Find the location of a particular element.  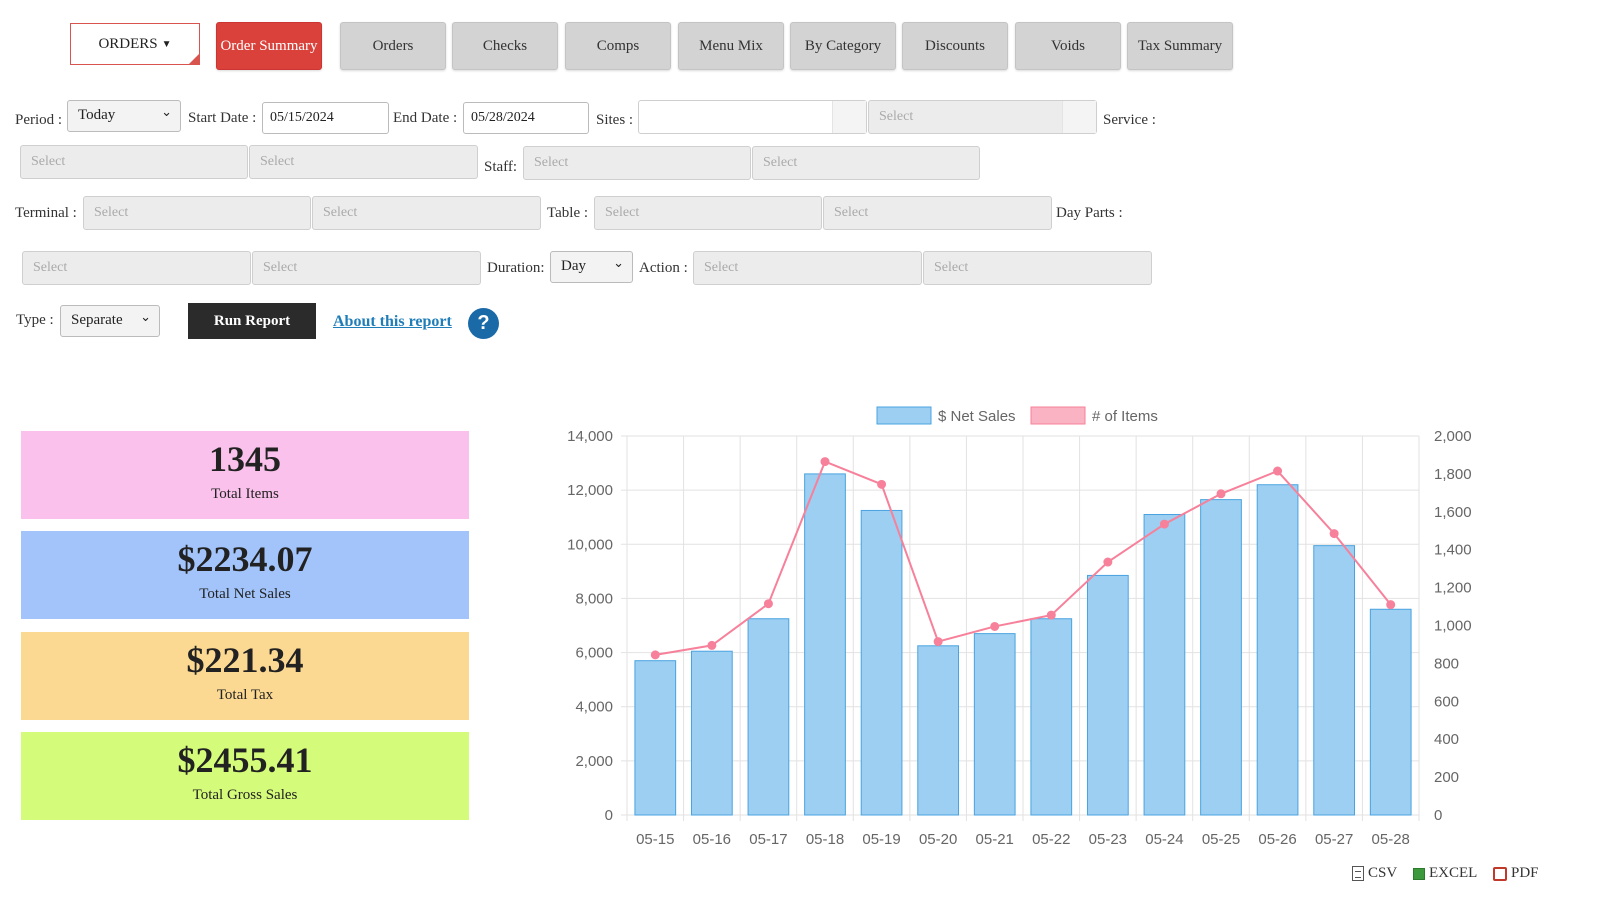

total-items-value: 1345 is located at coordinates (245, 459).